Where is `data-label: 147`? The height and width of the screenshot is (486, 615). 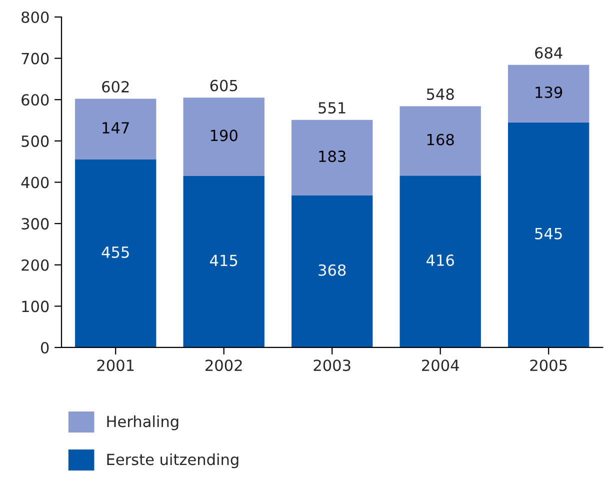 data-label: 147 is located at coordinates (115, 128).